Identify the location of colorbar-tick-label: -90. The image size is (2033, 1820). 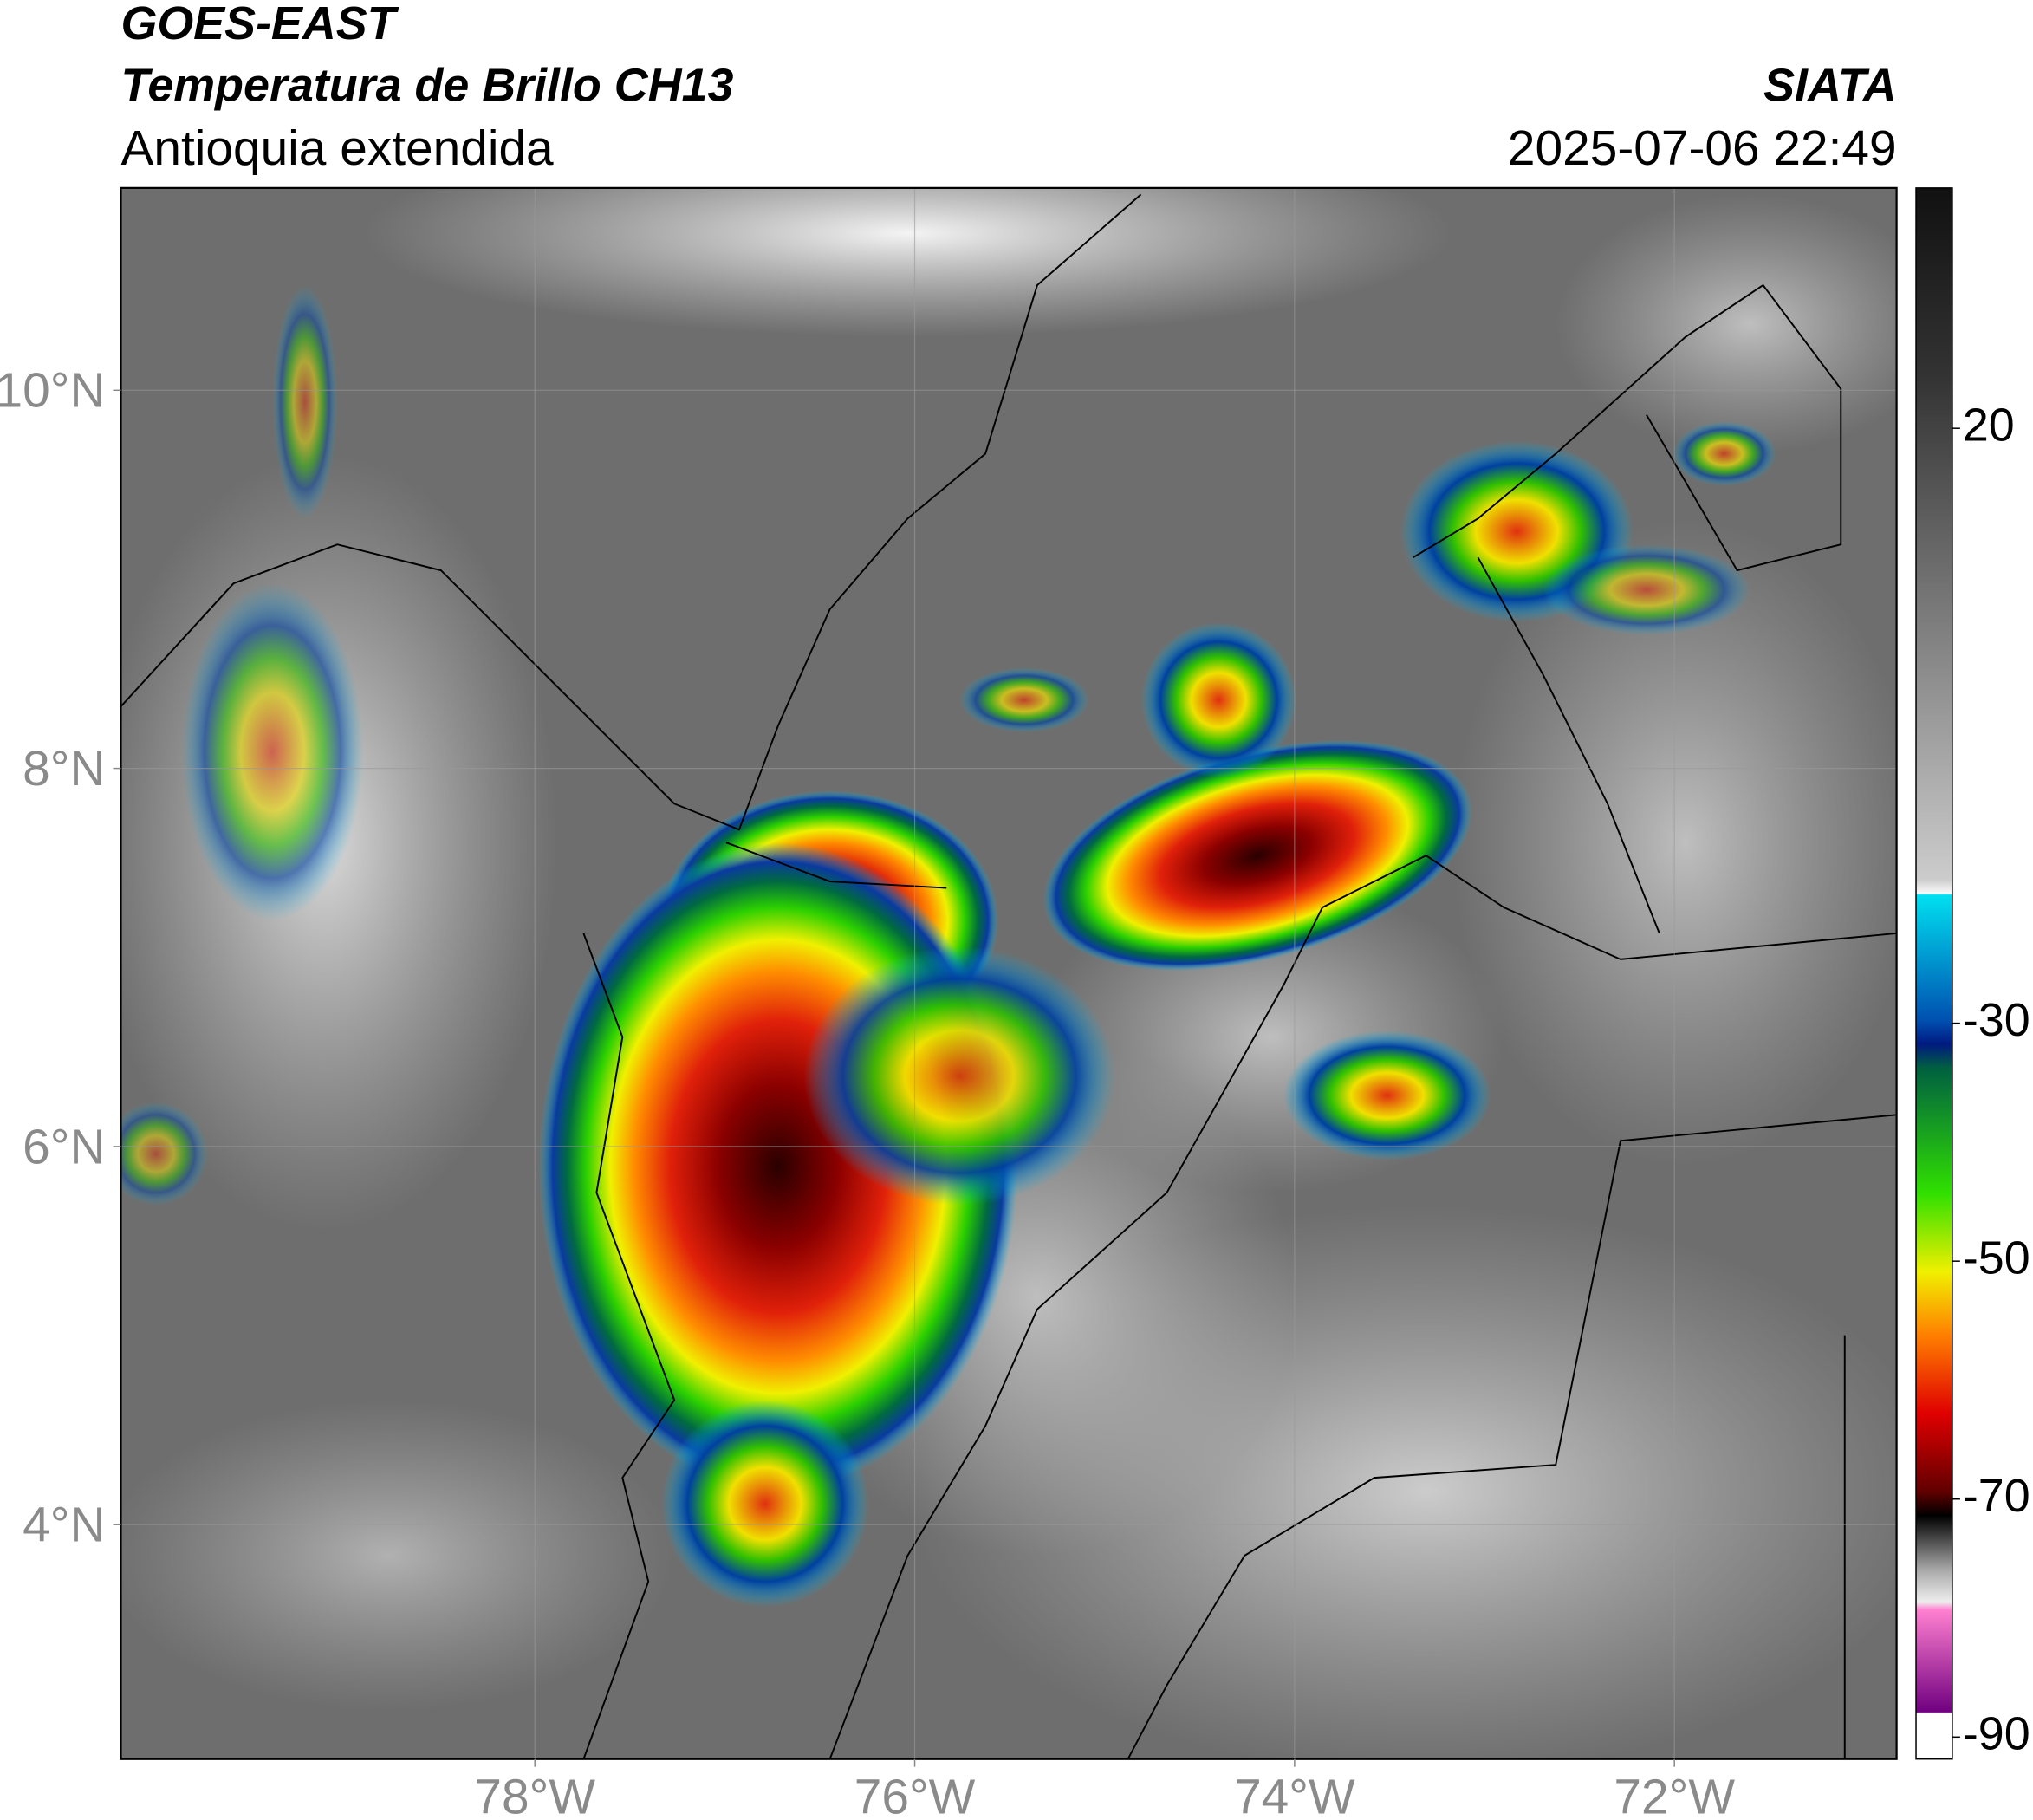
(1997, 1734).